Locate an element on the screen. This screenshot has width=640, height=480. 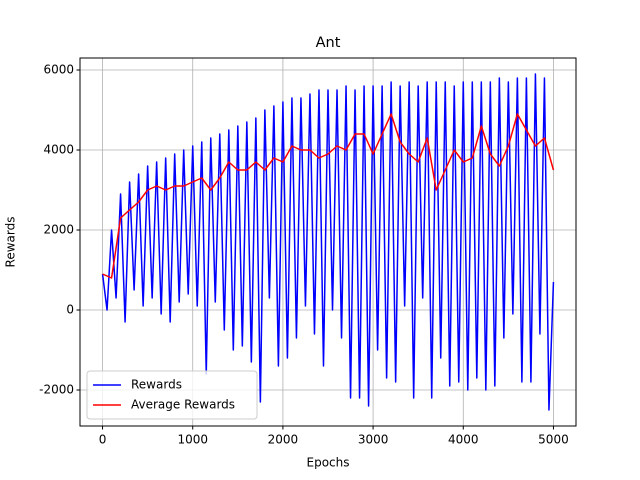
legend-label: Rewards is located at coordinates (156, 385).